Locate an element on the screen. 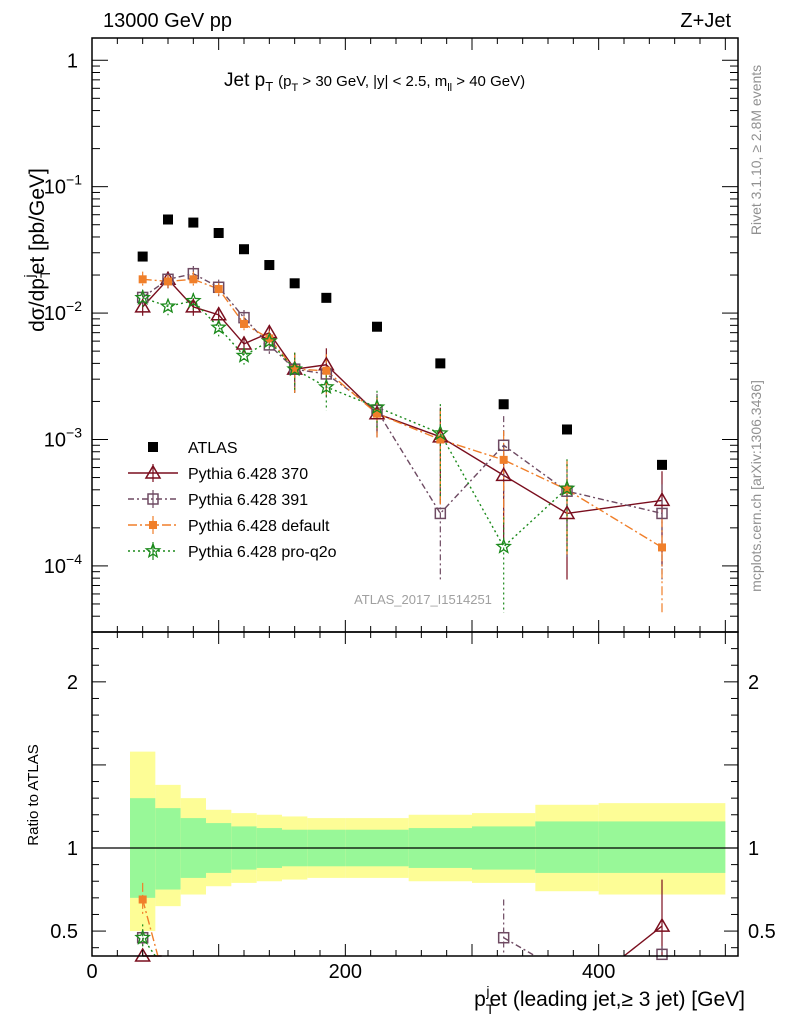 The height and width of the screenshot is (1024, 786). legend-label-3: Pythia 6.428 default is located at coordinates (259, 526).